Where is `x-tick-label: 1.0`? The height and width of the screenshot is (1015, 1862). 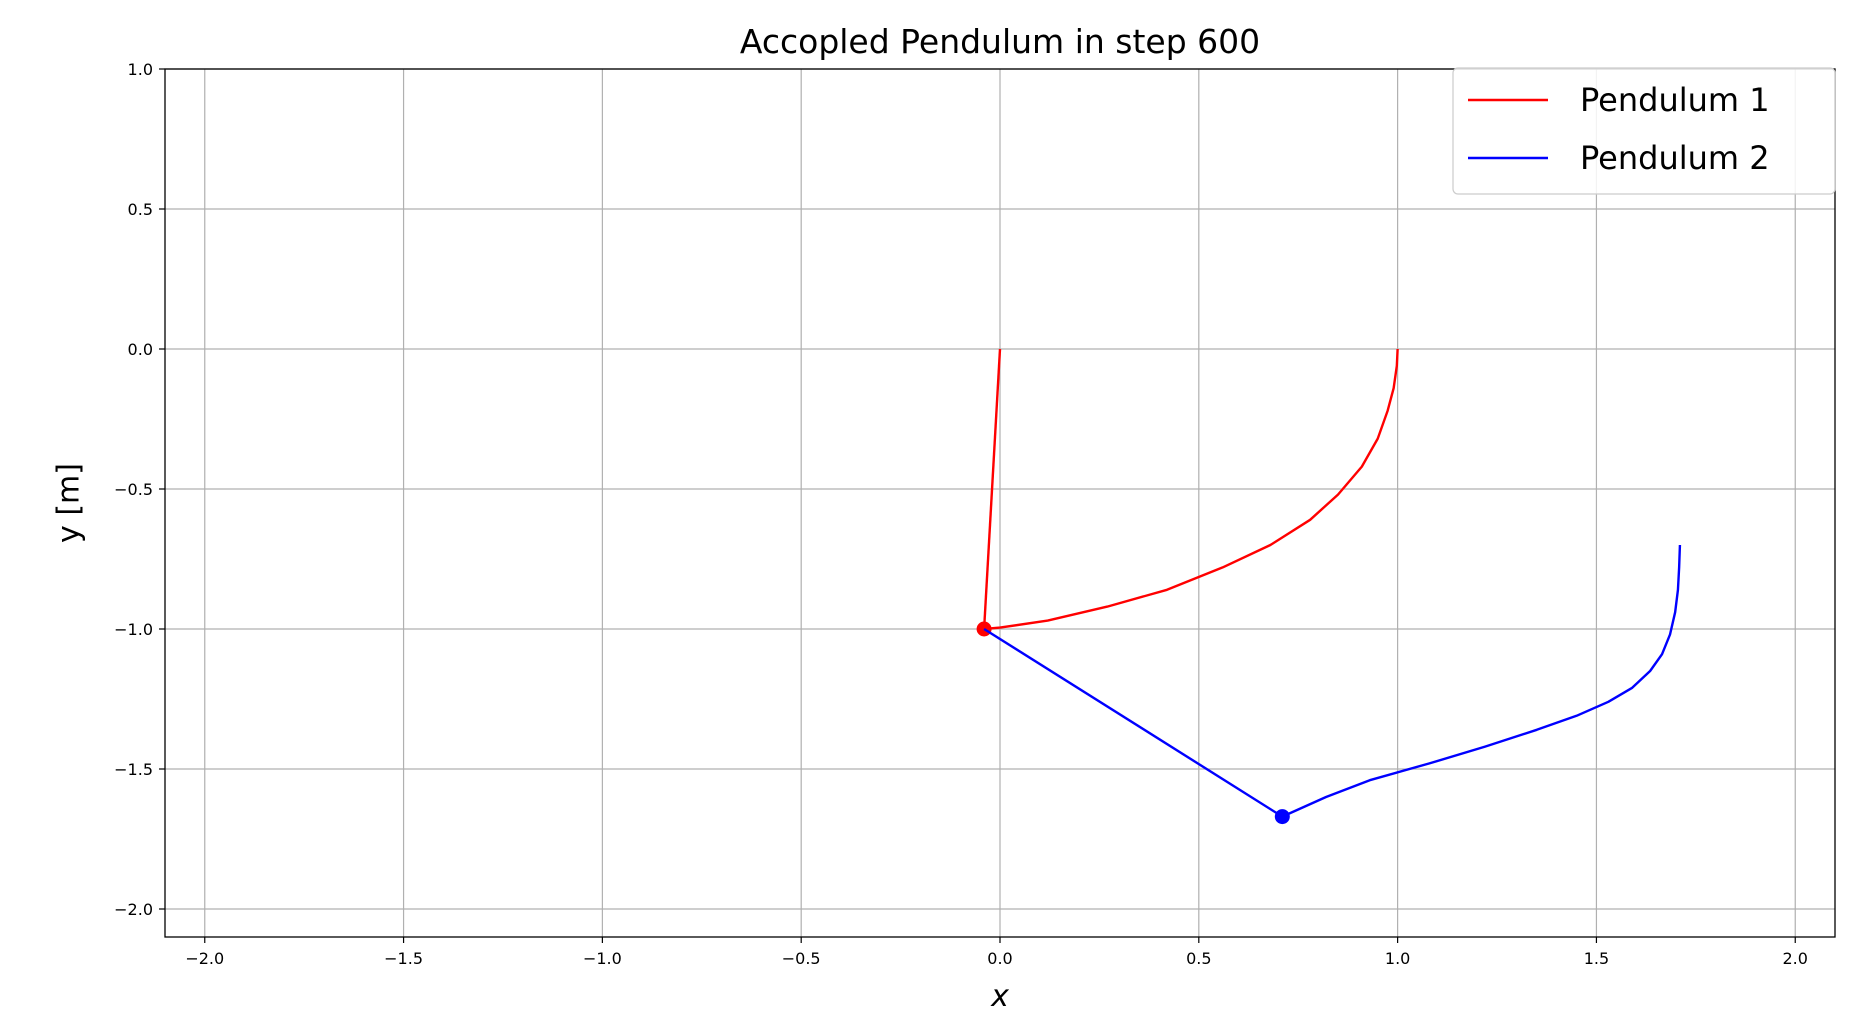 x-tick-label: 1.0 is located at coordinates (1397, 958).